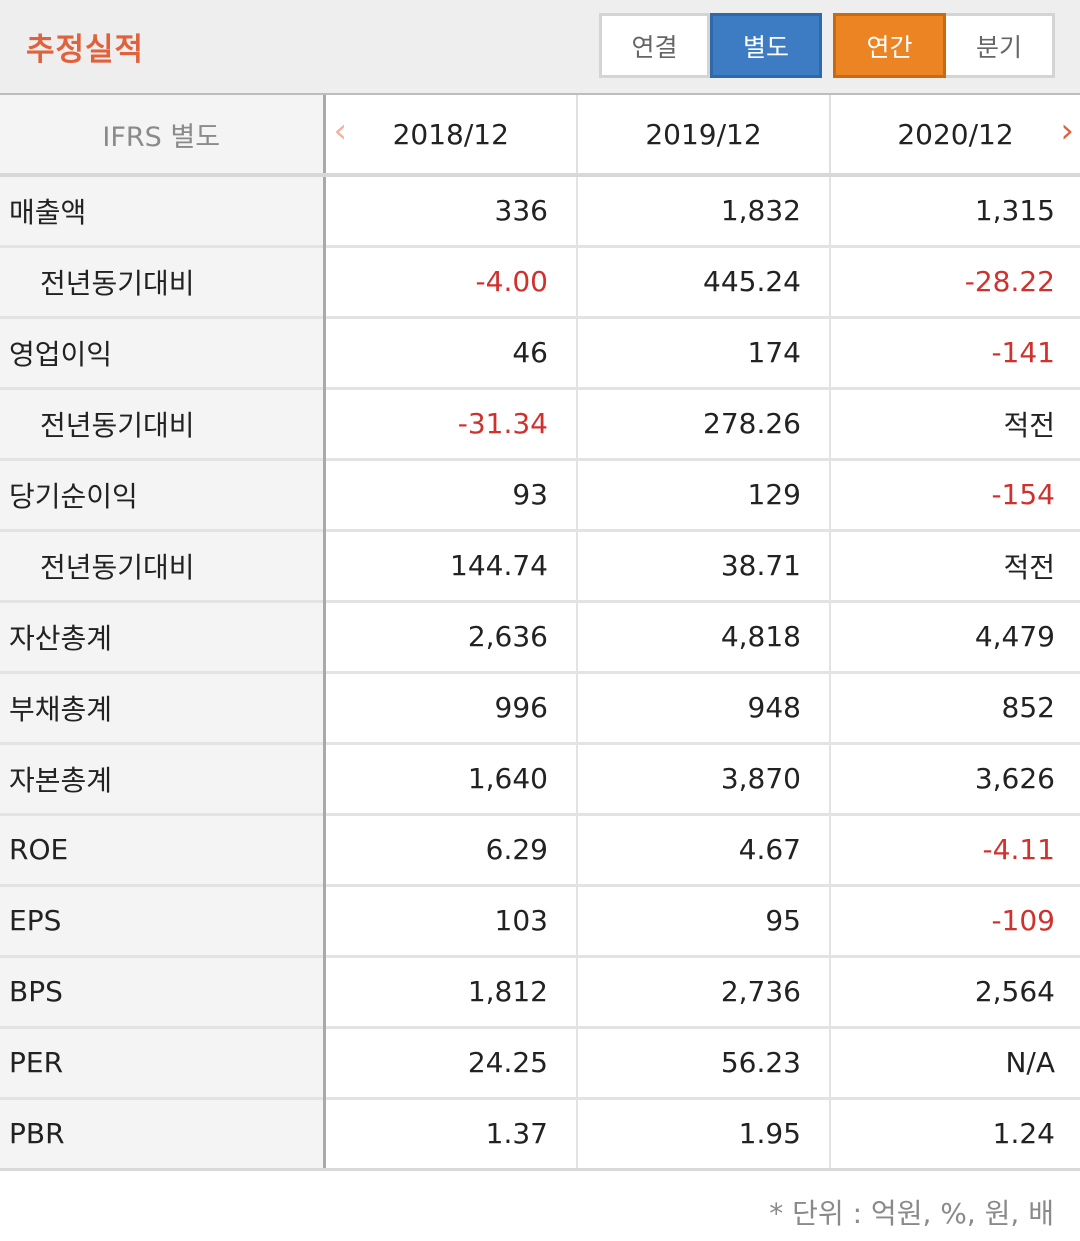  I want to click on chevron-left-icon: ‹, so click(340, 131).